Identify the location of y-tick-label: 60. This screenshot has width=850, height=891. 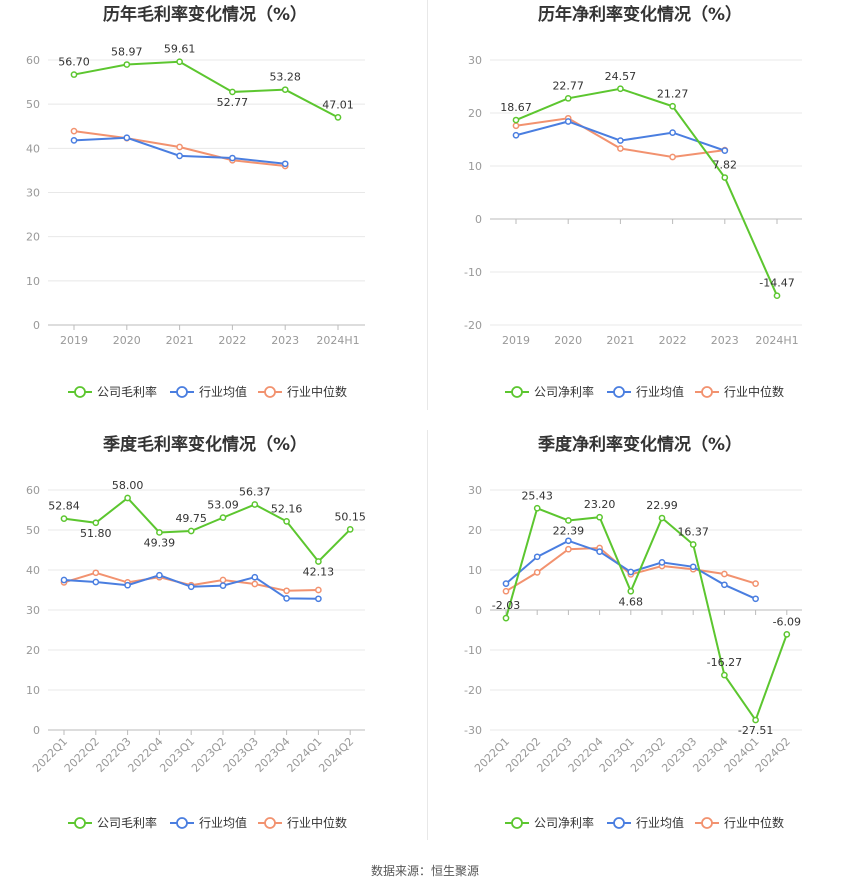
(33, 60).